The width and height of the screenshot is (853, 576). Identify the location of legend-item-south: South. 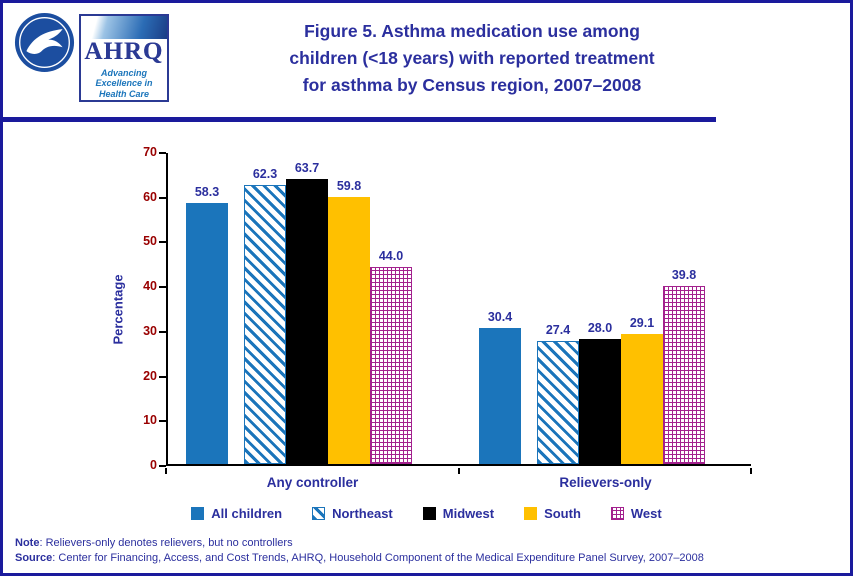
(552, 513).